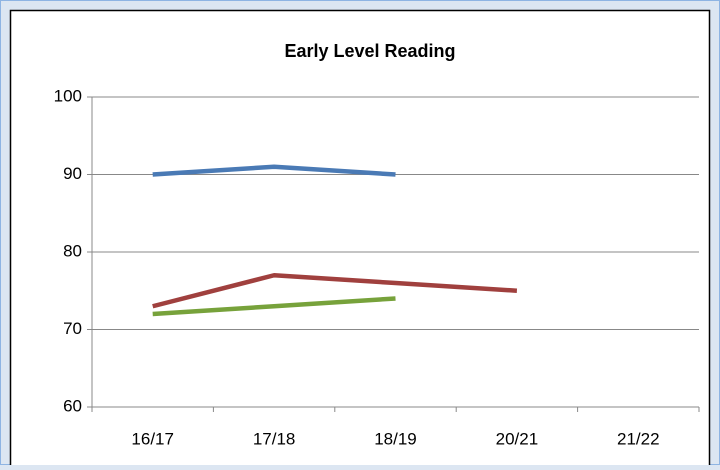 This screenshot has width=720, height=470. Describe the element at coordinates (369, 51) in the screenshot. I see `chart-title: Early Level Reading` at that location.